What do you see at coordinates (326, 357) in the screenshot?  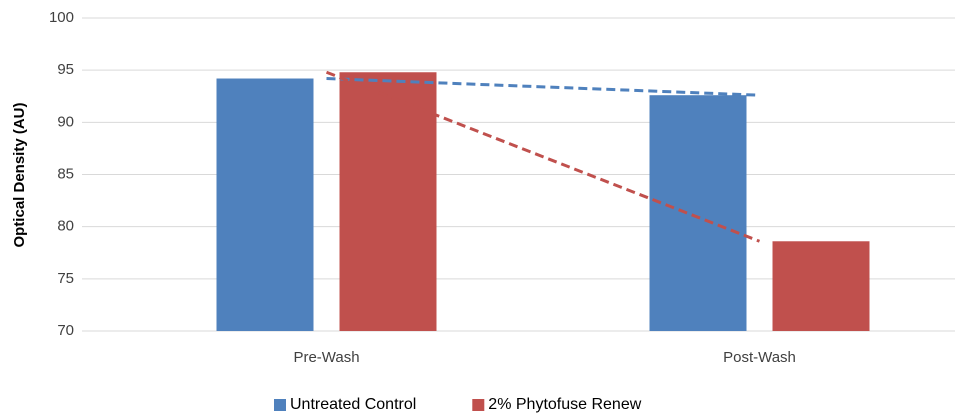 I see `x-tick-label: Pre-Wash` at bounding box center [326, 357].